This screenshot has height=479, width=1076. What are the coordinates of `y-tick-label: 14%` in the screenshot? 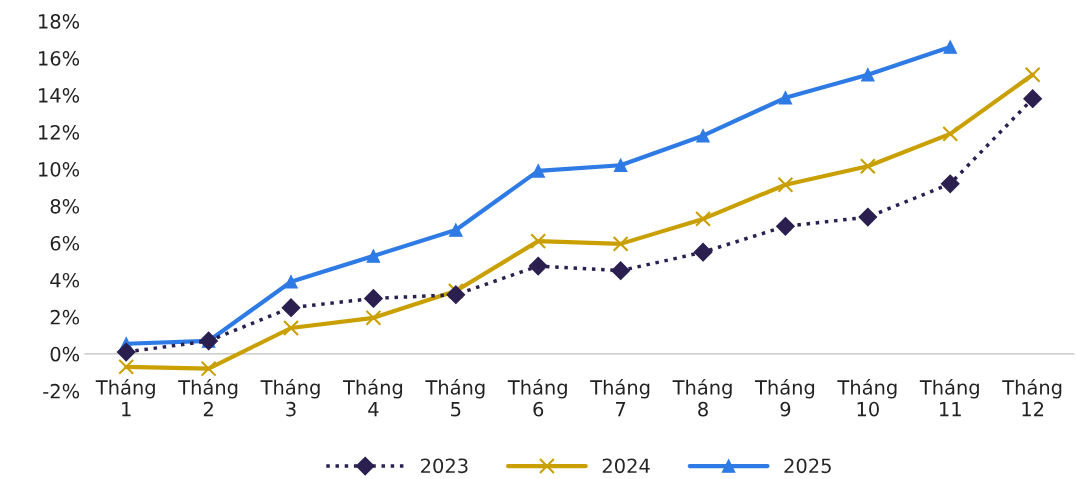 It's located at (59, 95).